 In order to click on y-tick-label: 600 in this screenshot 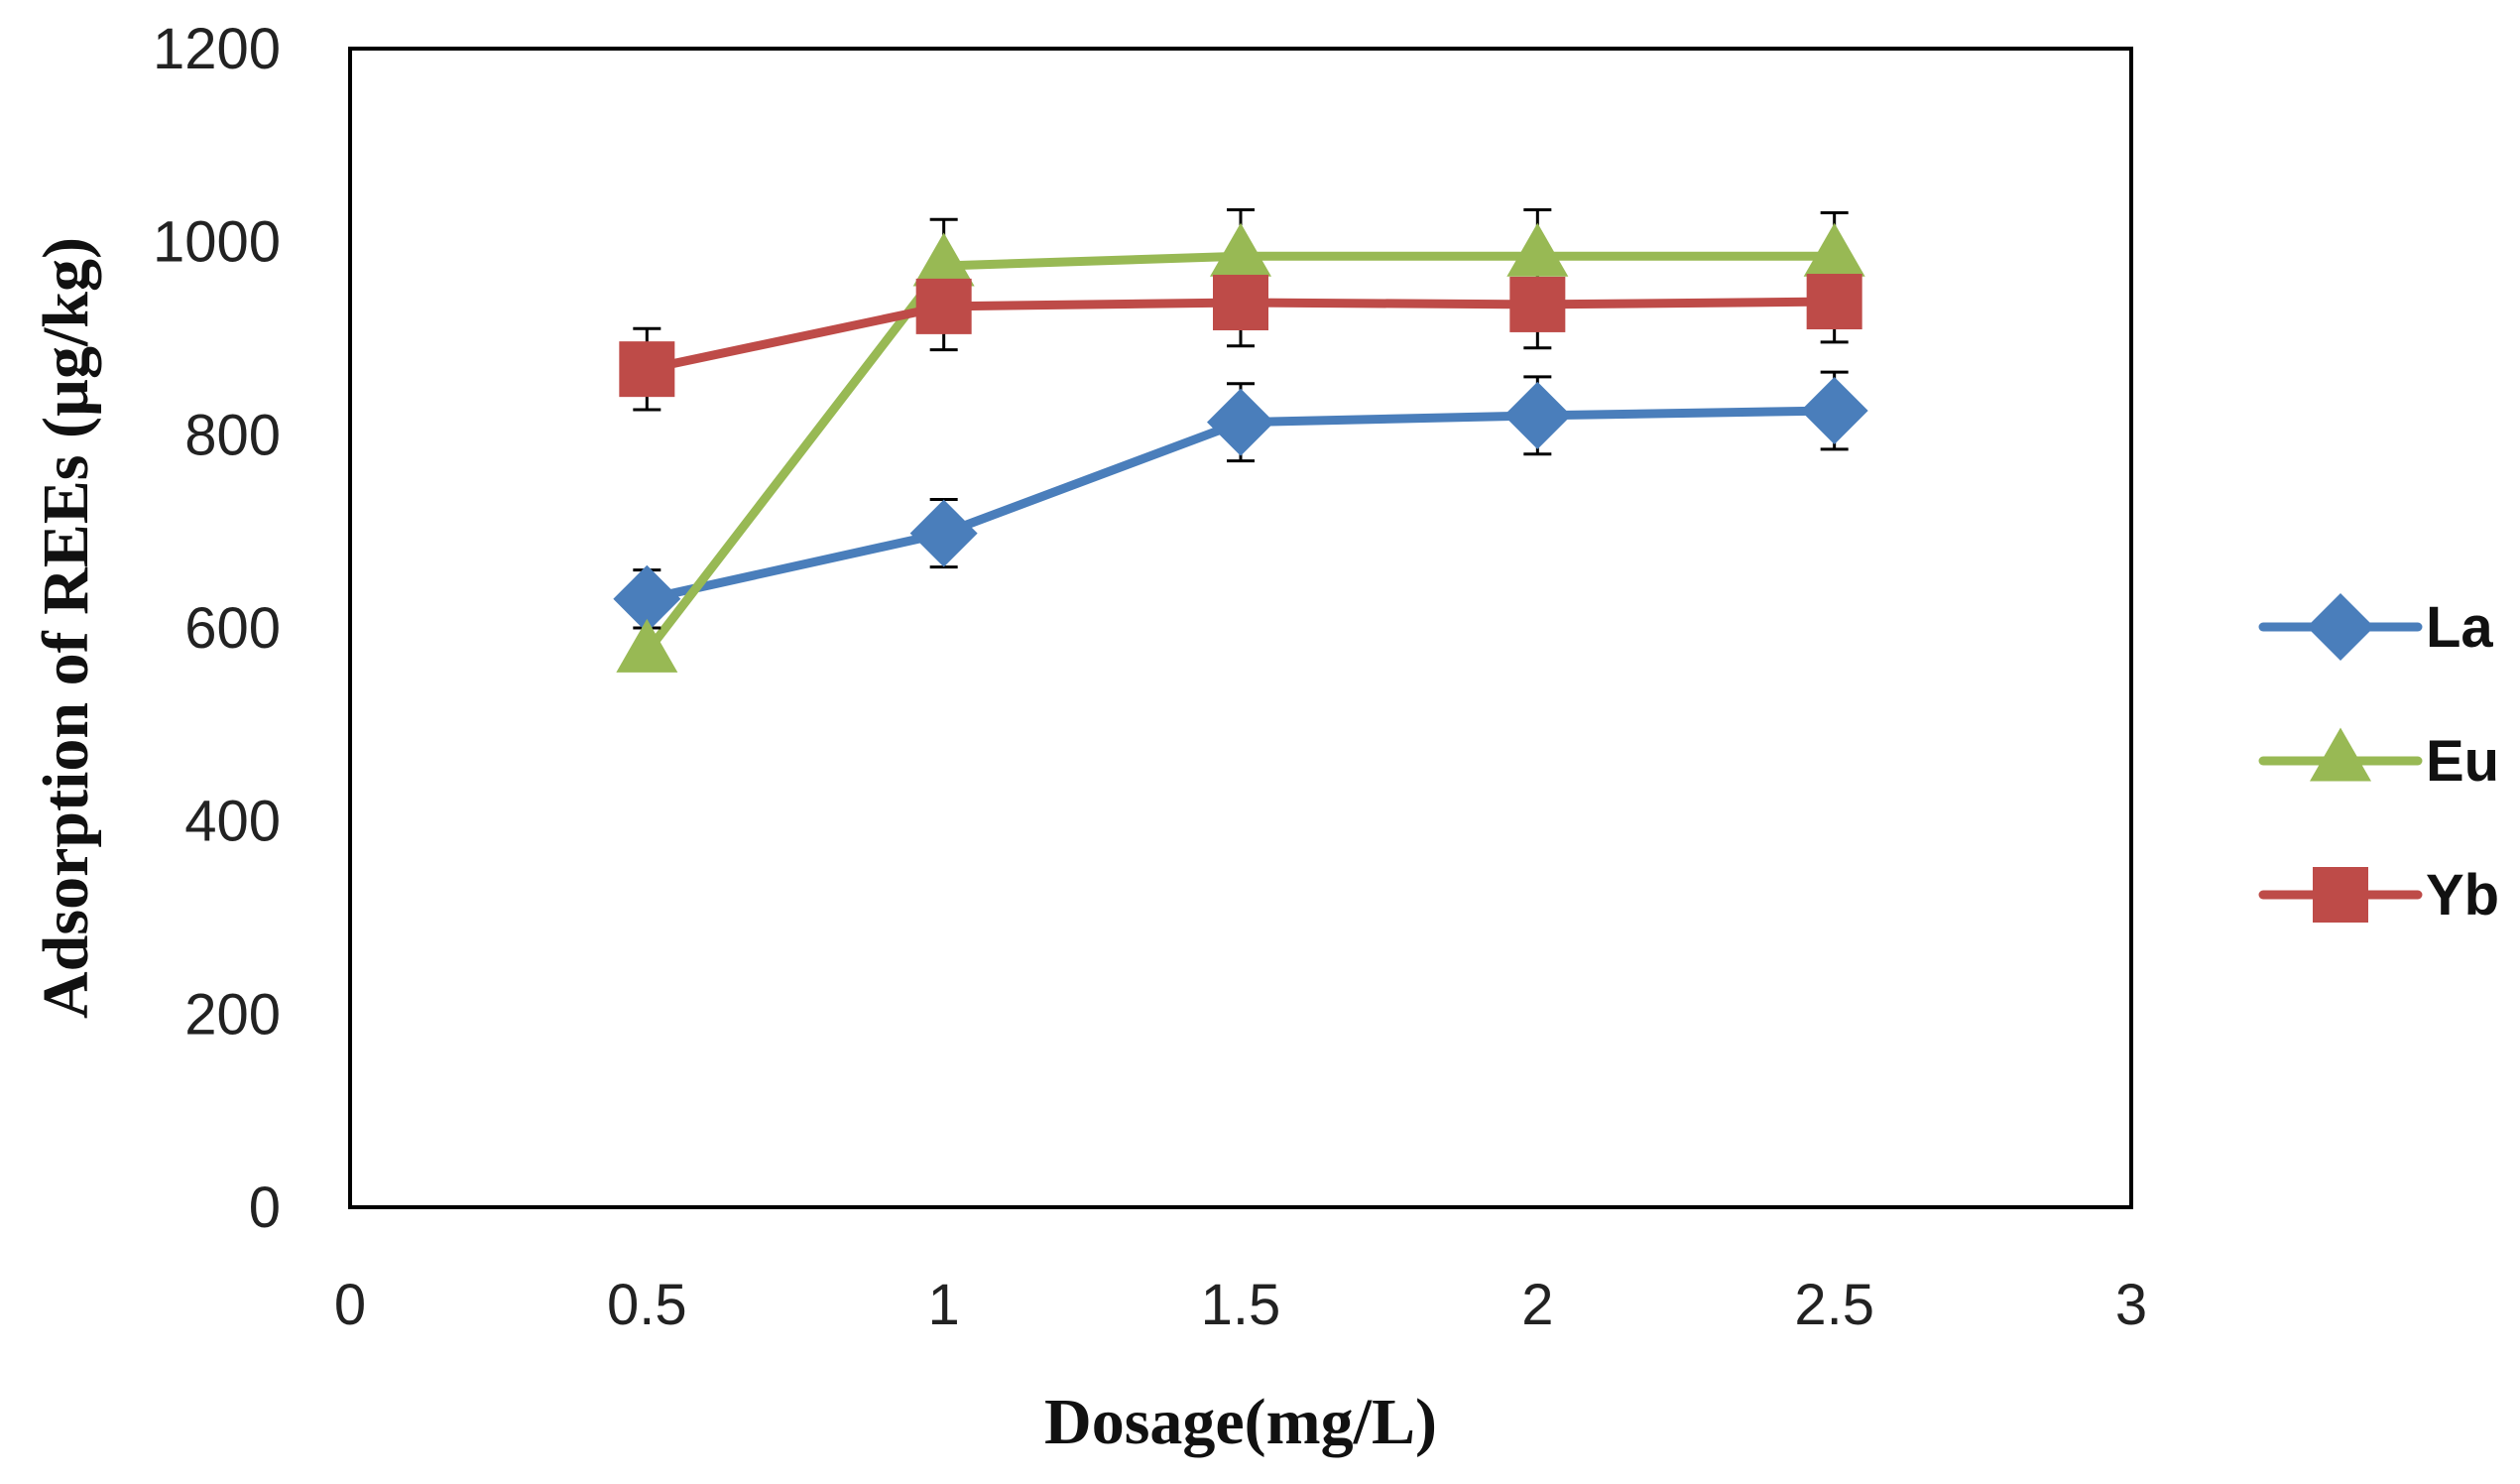, I will do `click(232, 628)`.